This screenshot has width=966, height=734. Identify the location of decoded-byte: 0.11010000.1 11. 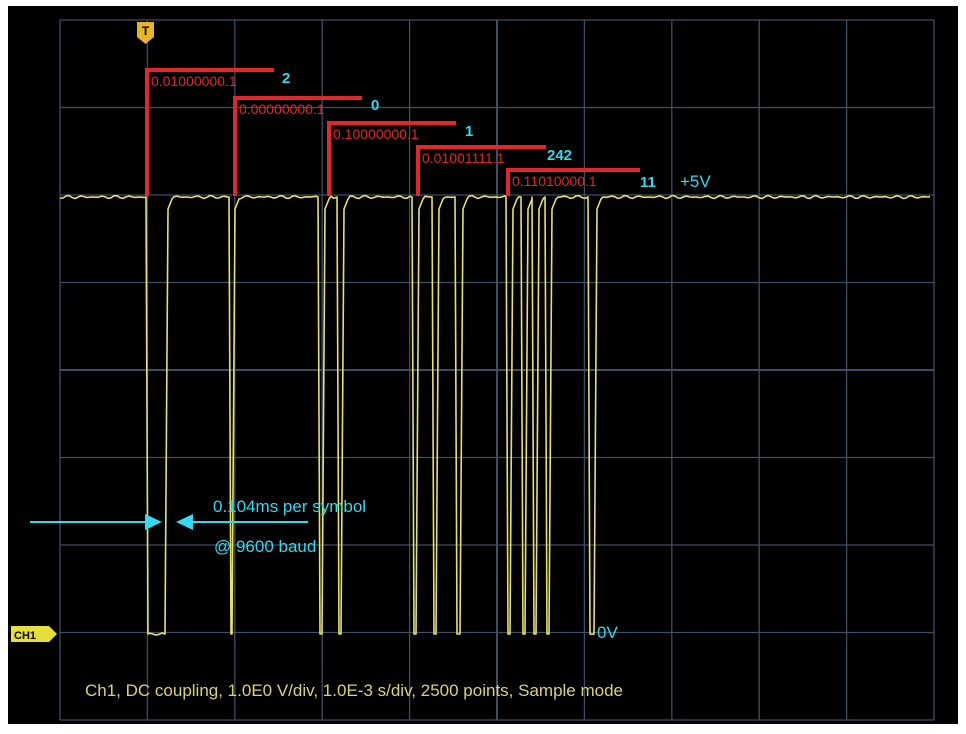
(581, 182).